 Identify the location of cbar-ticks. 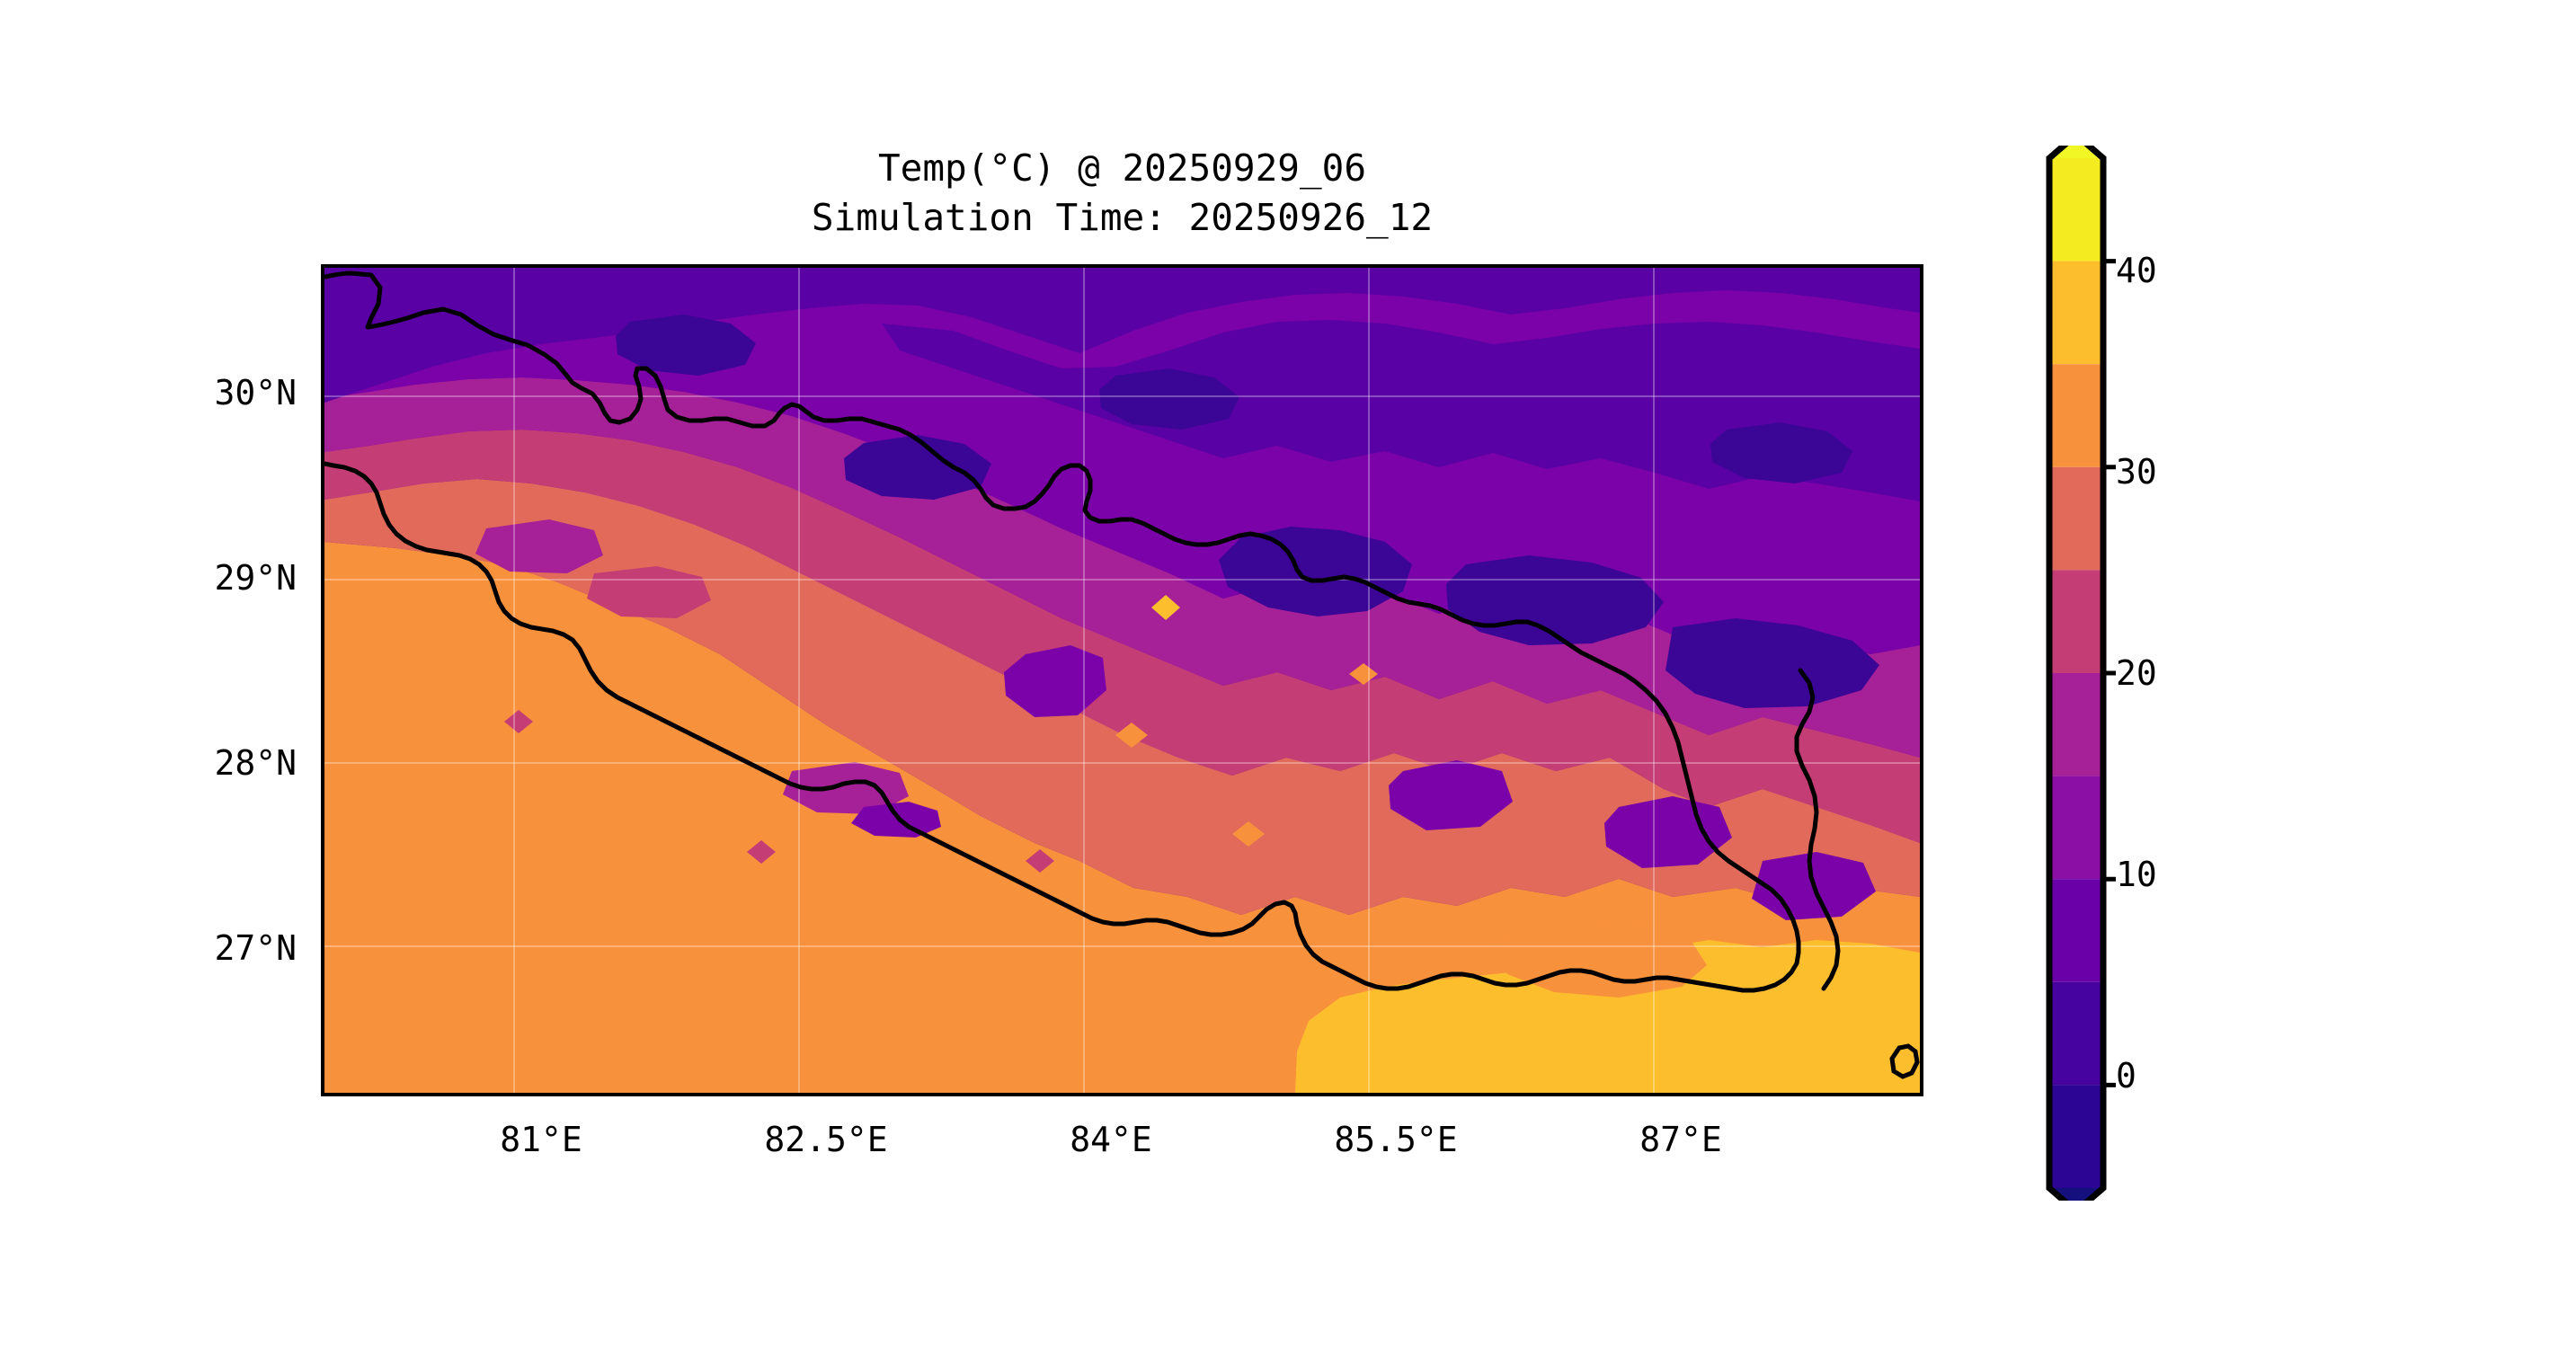
(2109, 673).